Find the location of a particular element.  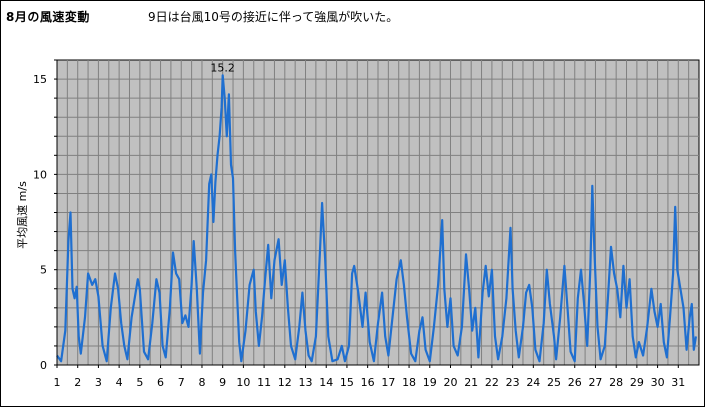

chart-subtitle: 9日は台風10号の接近に伴って強風が吹いた。 is located at coordinates (273, 17).